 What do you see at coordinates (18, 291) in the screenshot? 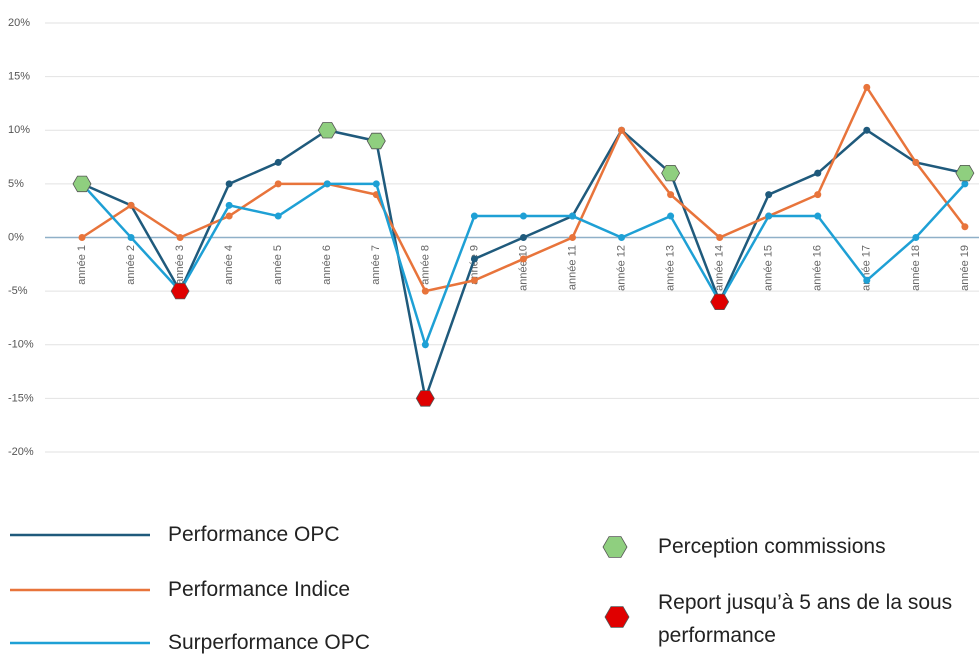
I see `y-tick-label: -5%` at bounding box center [18, 291].